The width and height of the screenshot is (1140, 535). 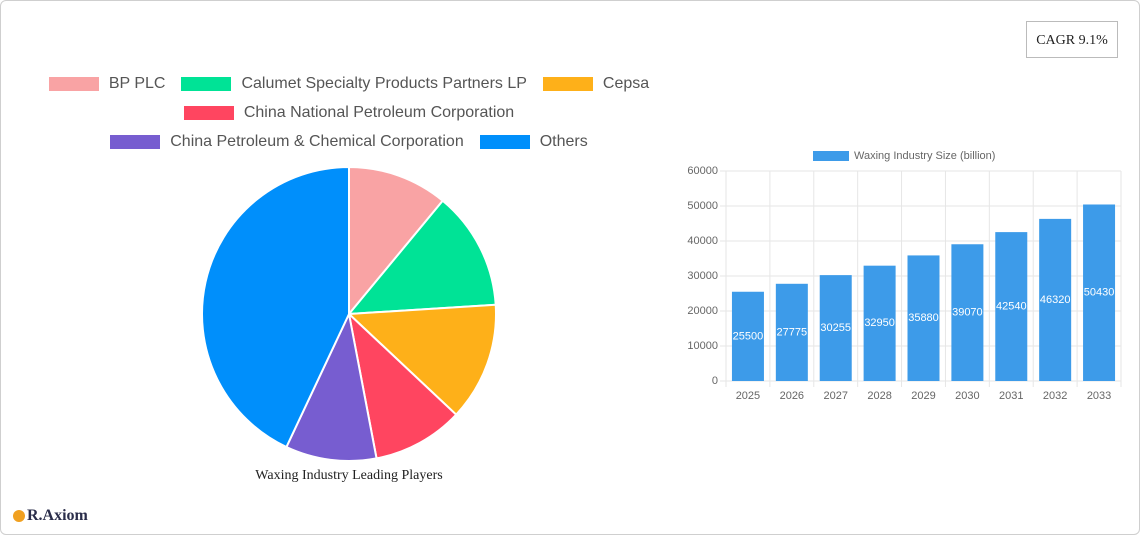 I want to click on data-label: 30255, so click(x=835, y=328).